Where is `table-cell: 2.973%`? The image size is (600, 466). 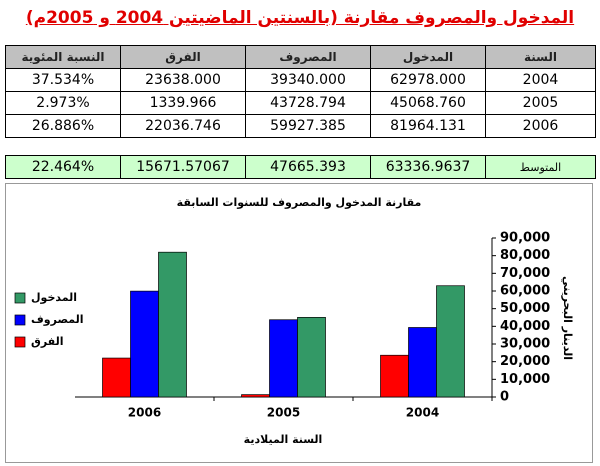 table-cell: 2.973% is located at coordinates (63, 103).